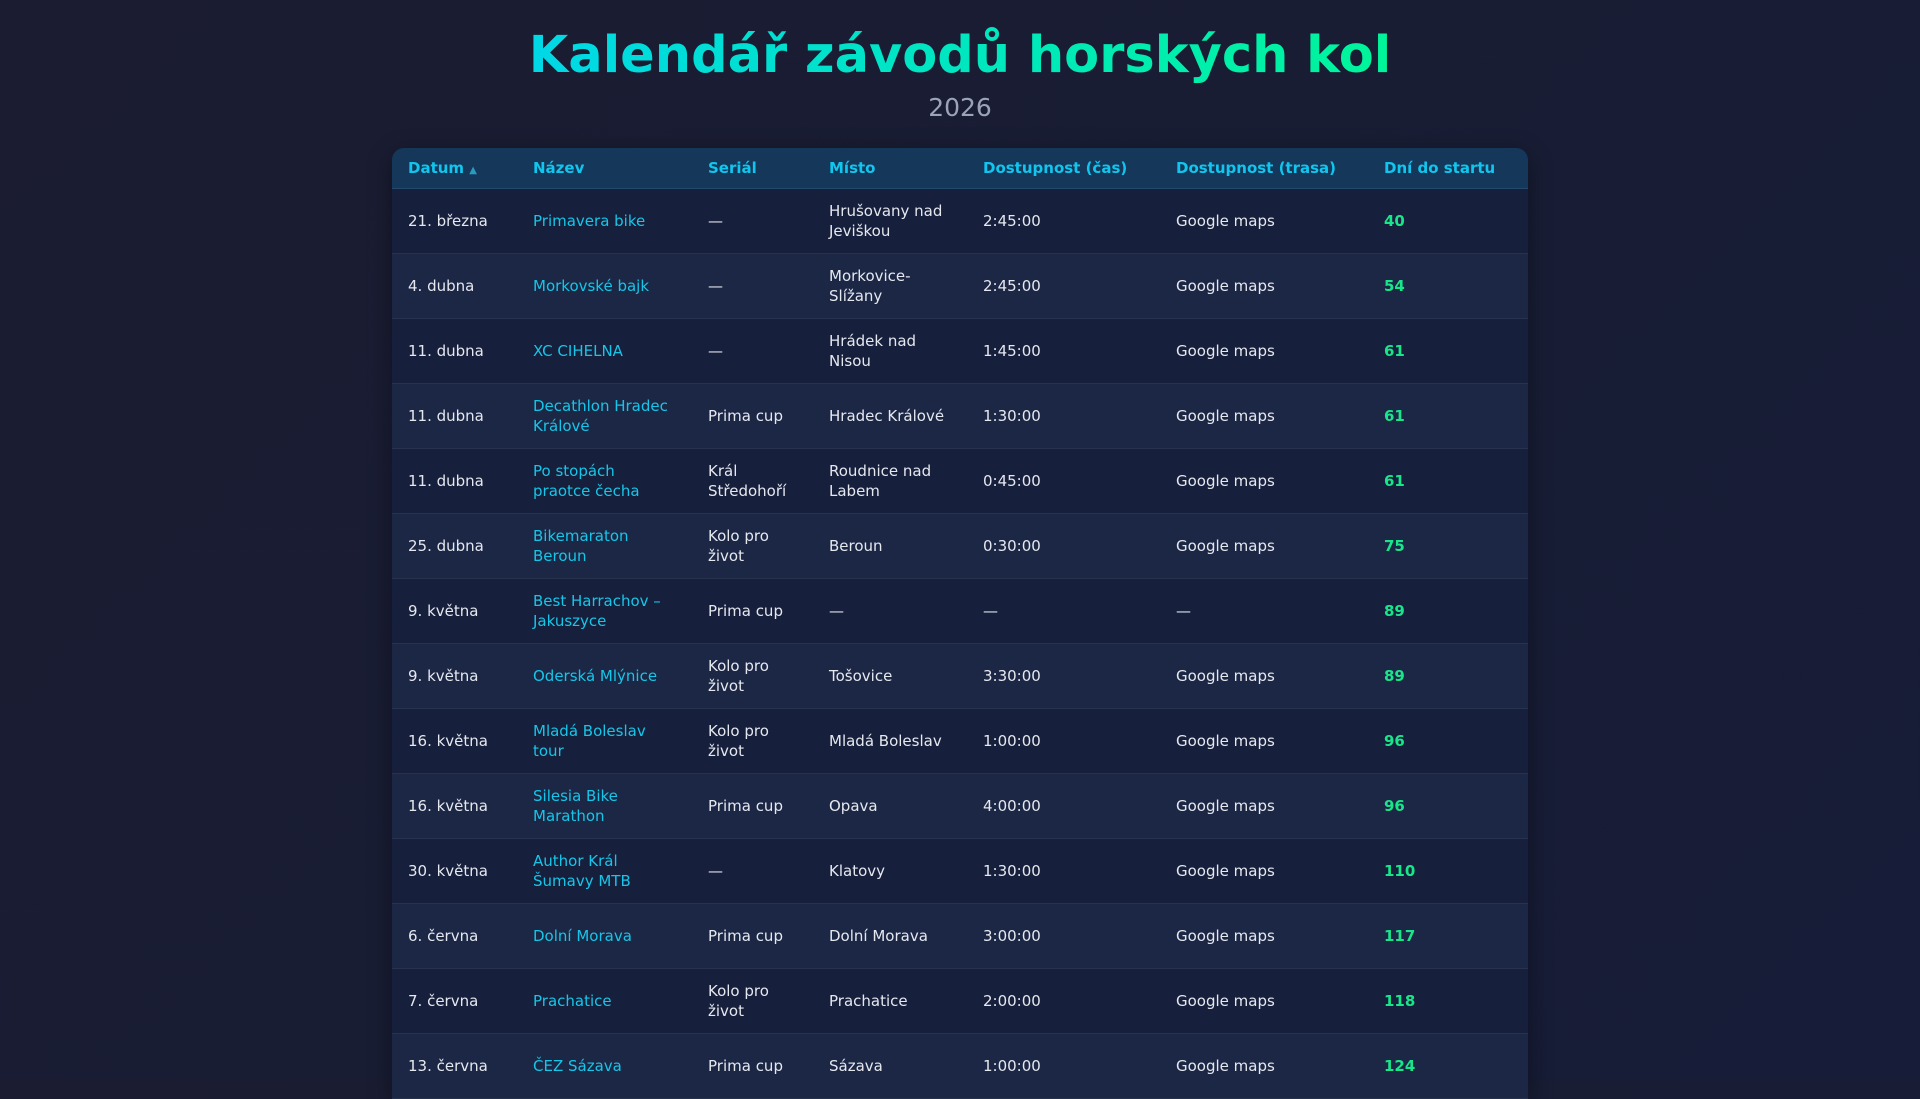 Image resolution: width=1920 pixels, height=1099 pixels. I want to click on date-cell: 7. června, so click(454, 1001).